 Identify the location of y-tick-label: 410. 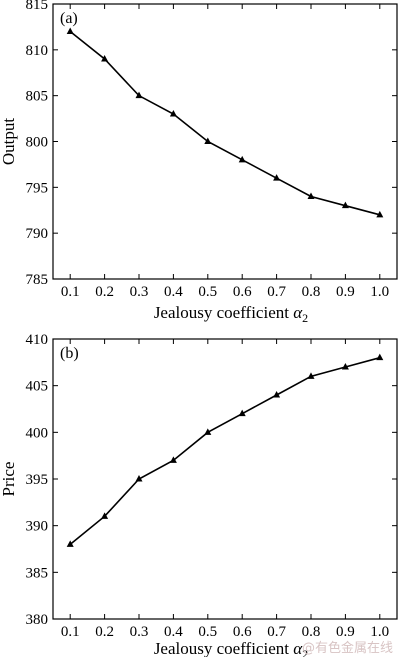
(37, 340).